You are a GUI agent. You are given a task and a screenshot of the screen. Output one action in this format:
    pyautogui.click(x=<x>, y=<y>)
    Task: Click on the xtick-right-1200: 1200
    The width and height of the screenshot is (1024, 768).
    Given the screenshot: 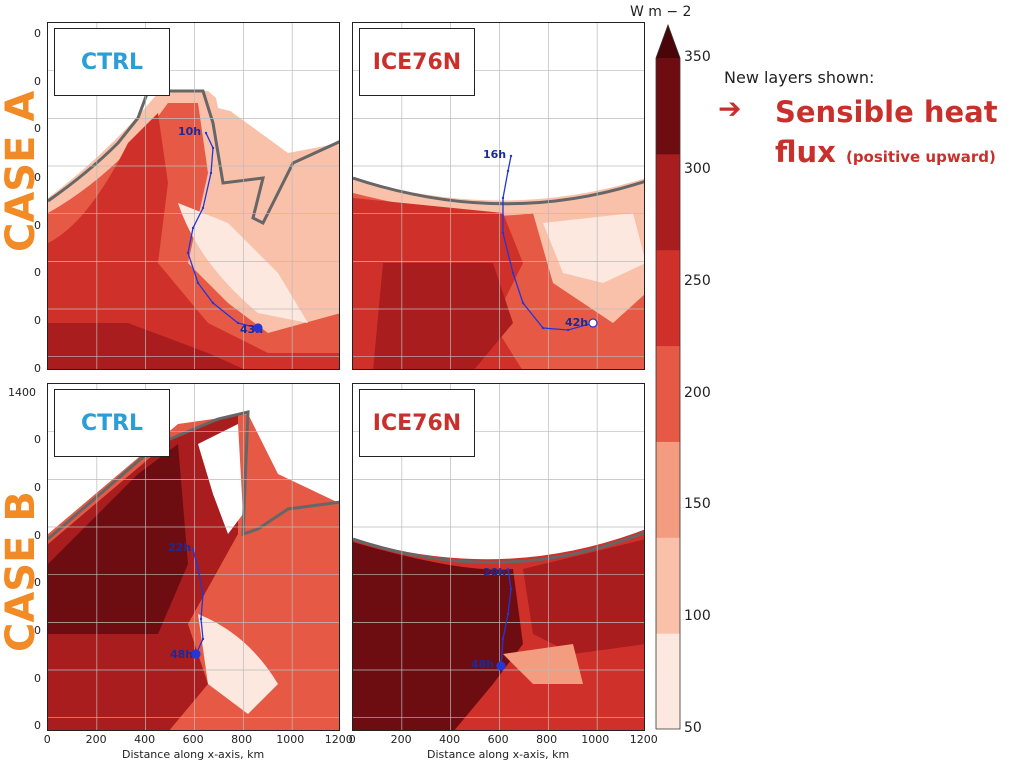 What is the action you would take?
    pyautogui.click(x=643, y=739)
    